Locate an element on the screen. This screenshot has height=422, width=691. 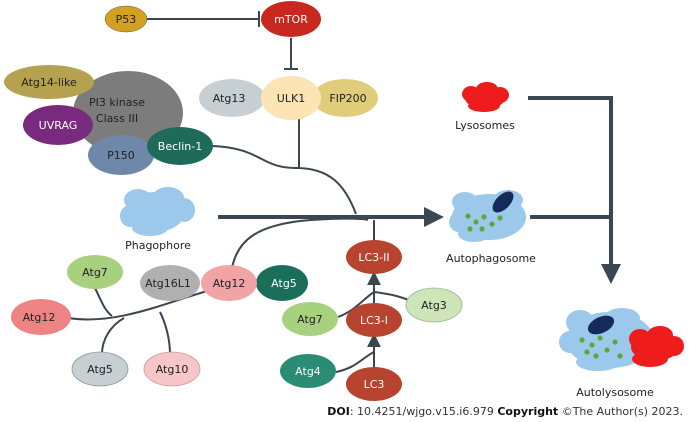
mtor-node: mTOR is located at coordinates (291, 19).